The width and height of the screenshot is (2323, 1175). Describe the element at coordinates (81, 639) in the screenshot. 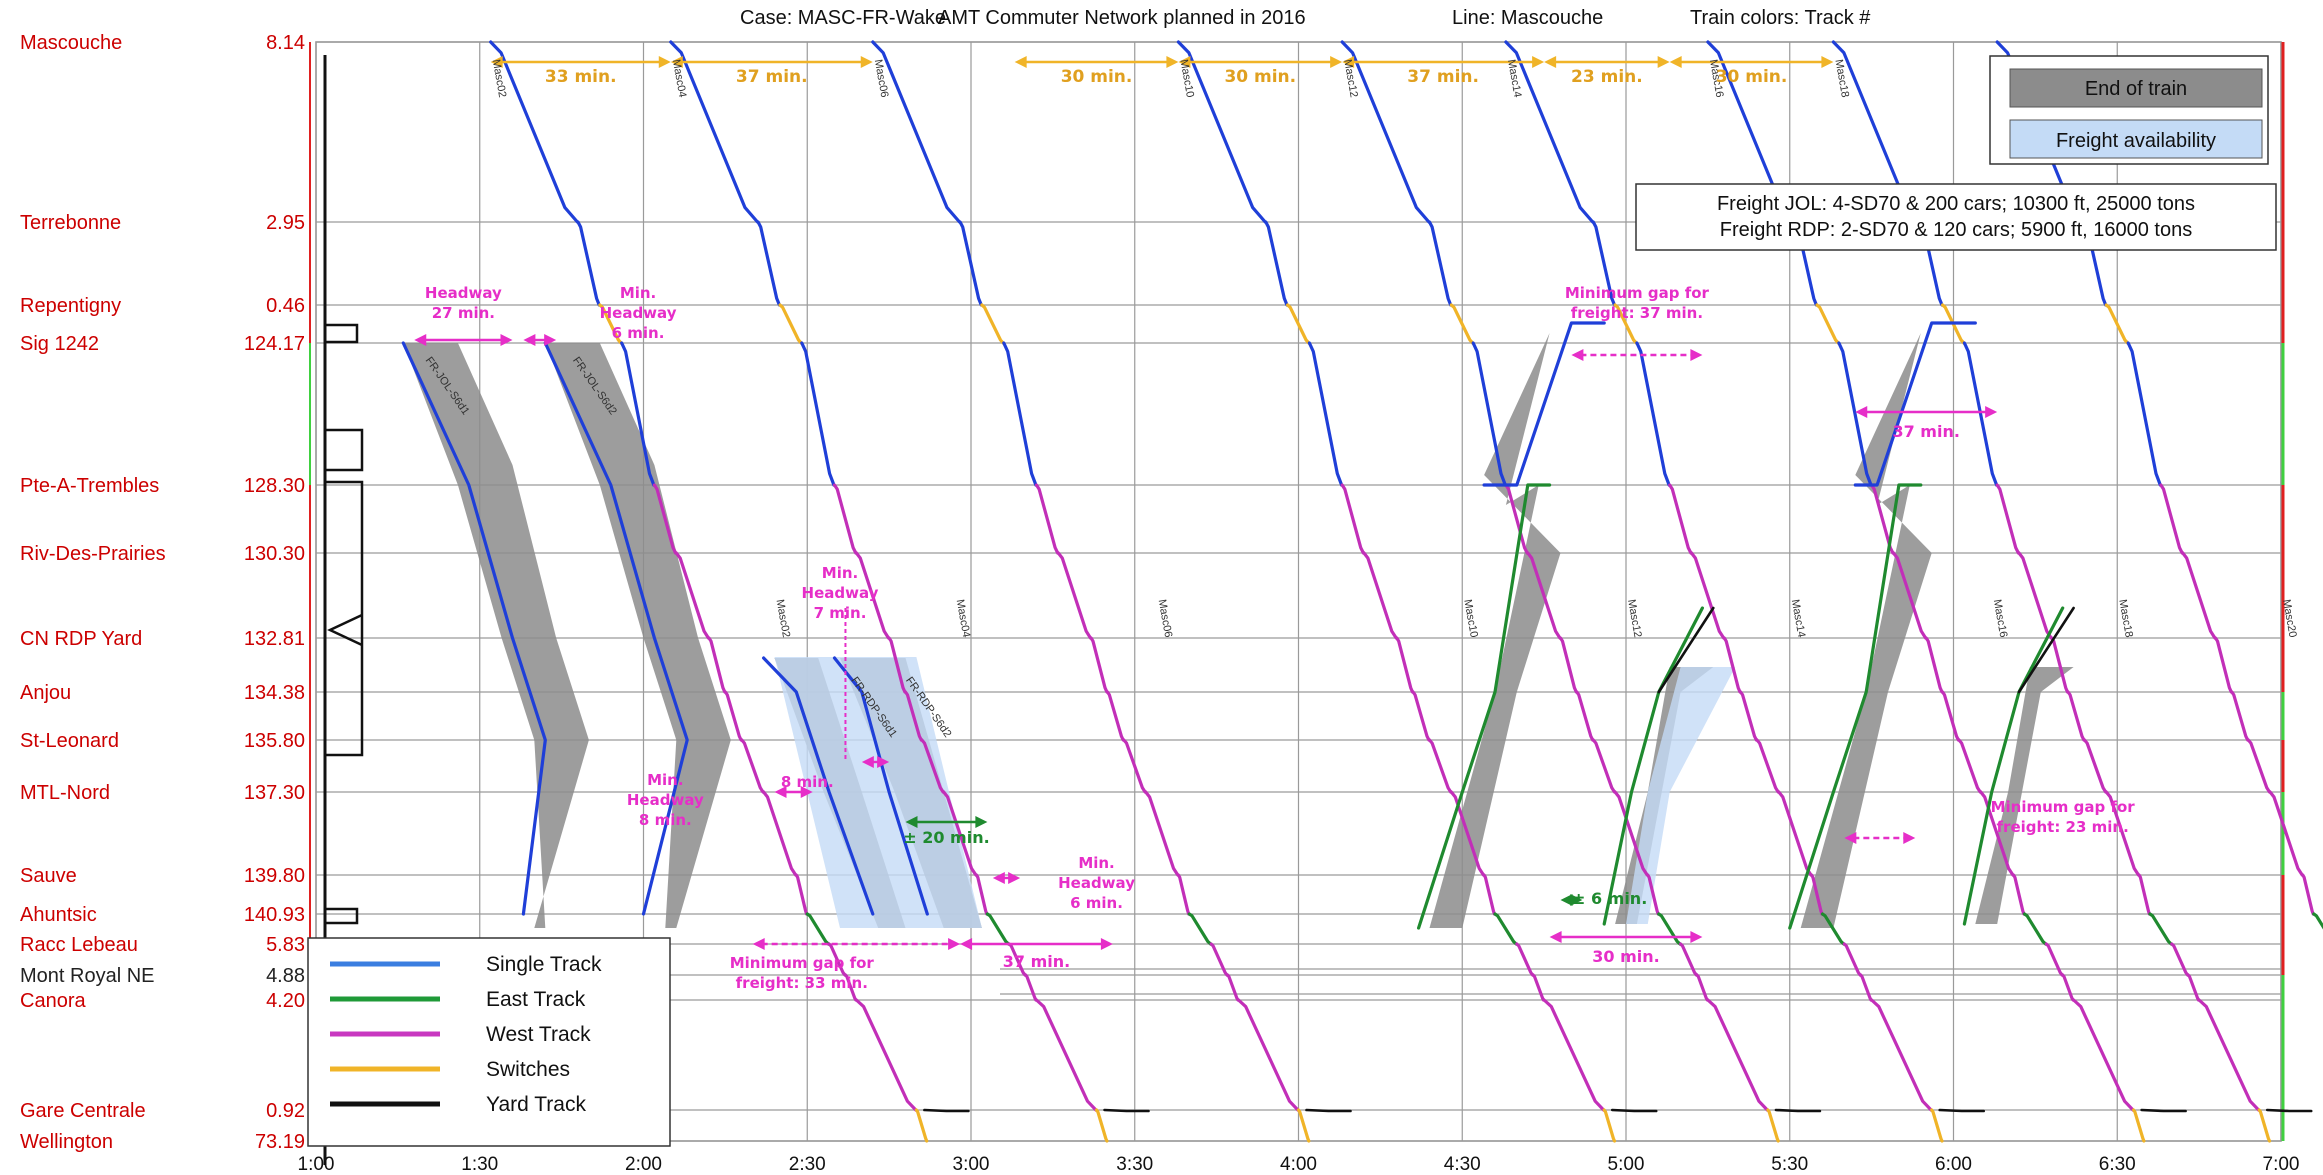

I see `station-label: CN RDP Yard` at that location.